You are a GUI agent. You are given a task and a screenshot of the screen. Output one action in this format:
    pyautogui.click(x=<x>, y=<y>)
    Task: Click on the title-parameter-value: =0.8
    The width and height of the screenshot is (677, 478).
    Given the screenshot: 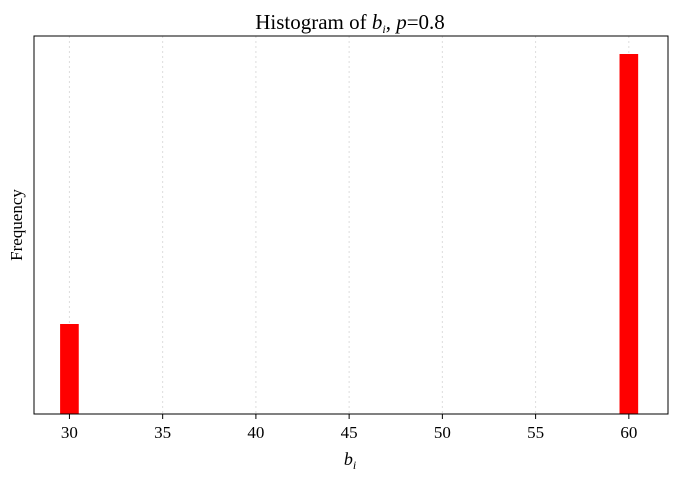 What is the action you would take?
    pyautogui.click(x=426, y=22)
    